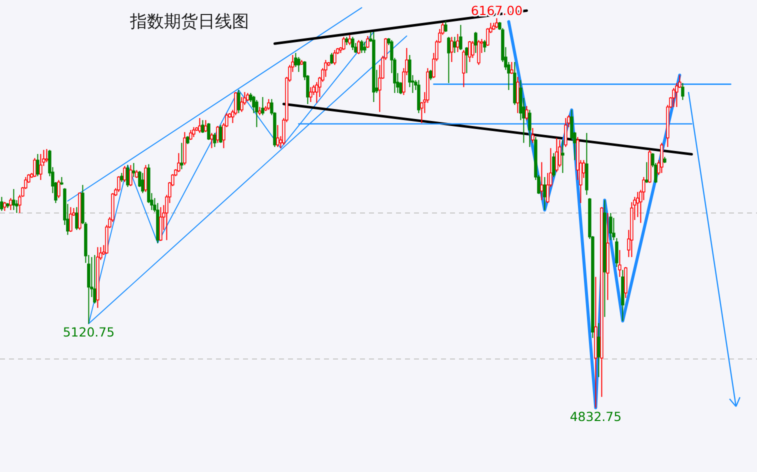  What do you see at coordinates (88, 332) in the screenshot?
I see `annotation: 5120.75` at bounding box center [88, 332].